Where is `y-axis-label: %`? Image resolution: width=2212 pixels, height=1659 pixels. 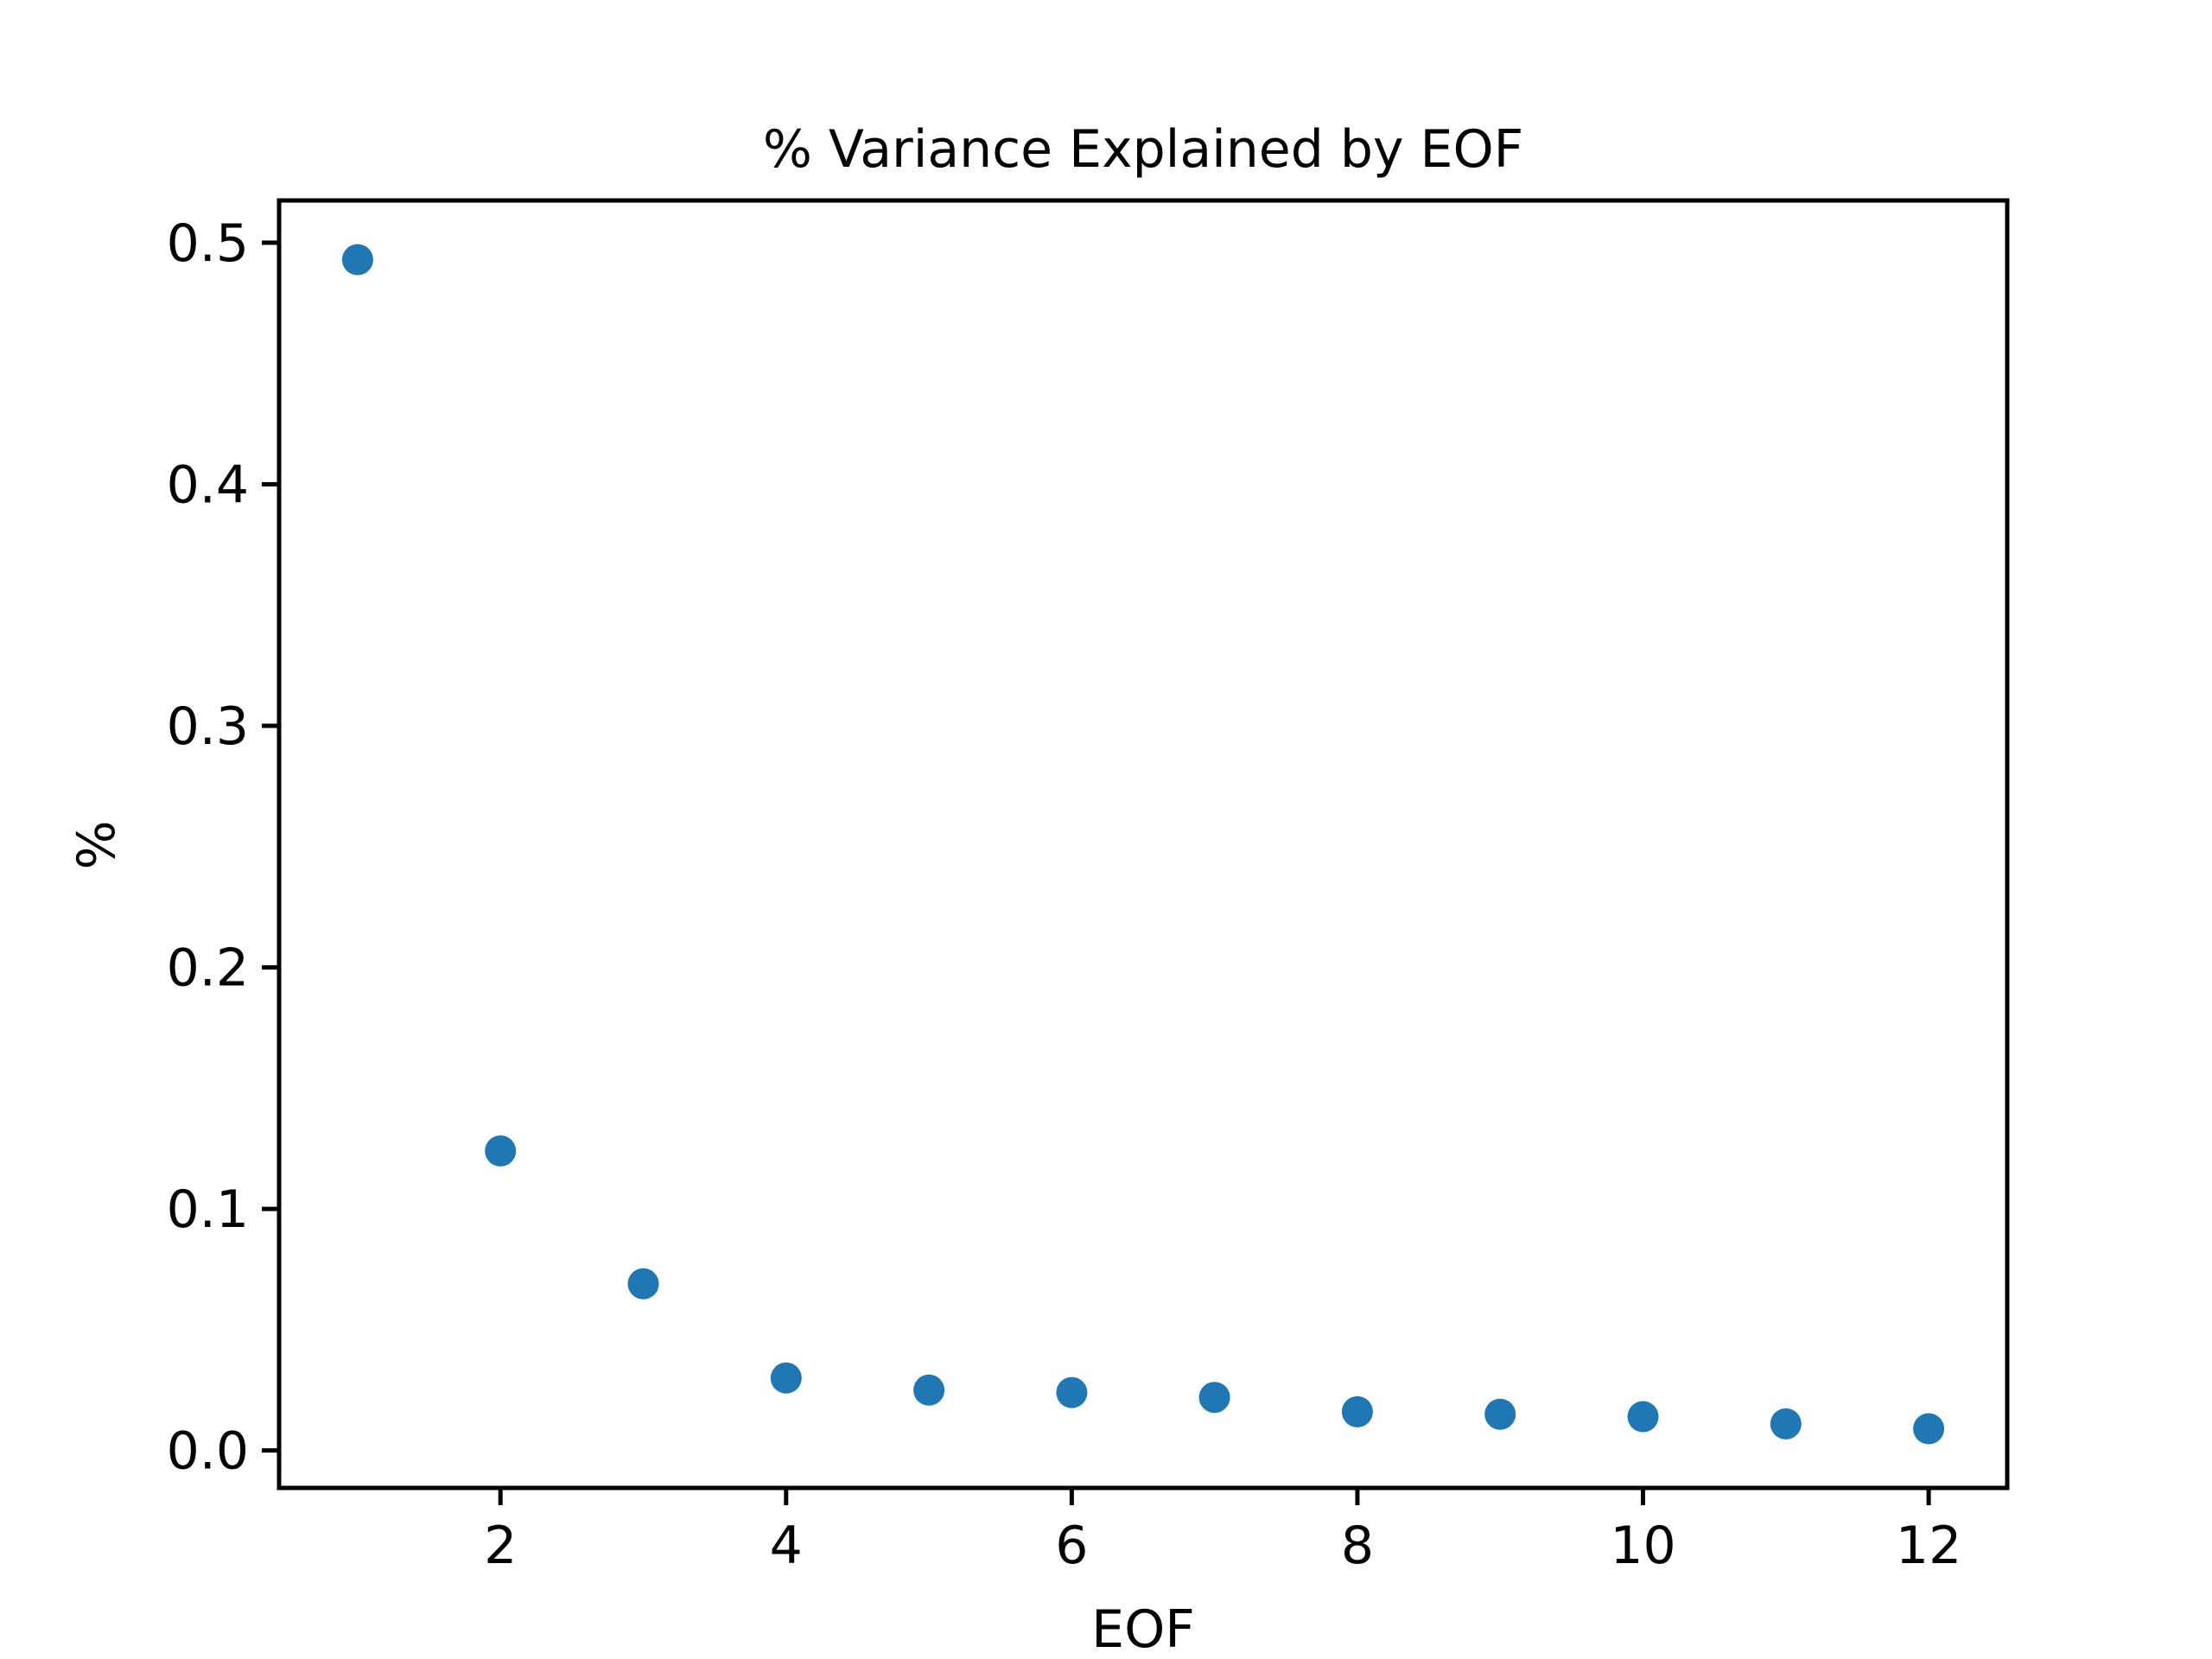
y-axis-label: % is located at coordinates (97, 844).